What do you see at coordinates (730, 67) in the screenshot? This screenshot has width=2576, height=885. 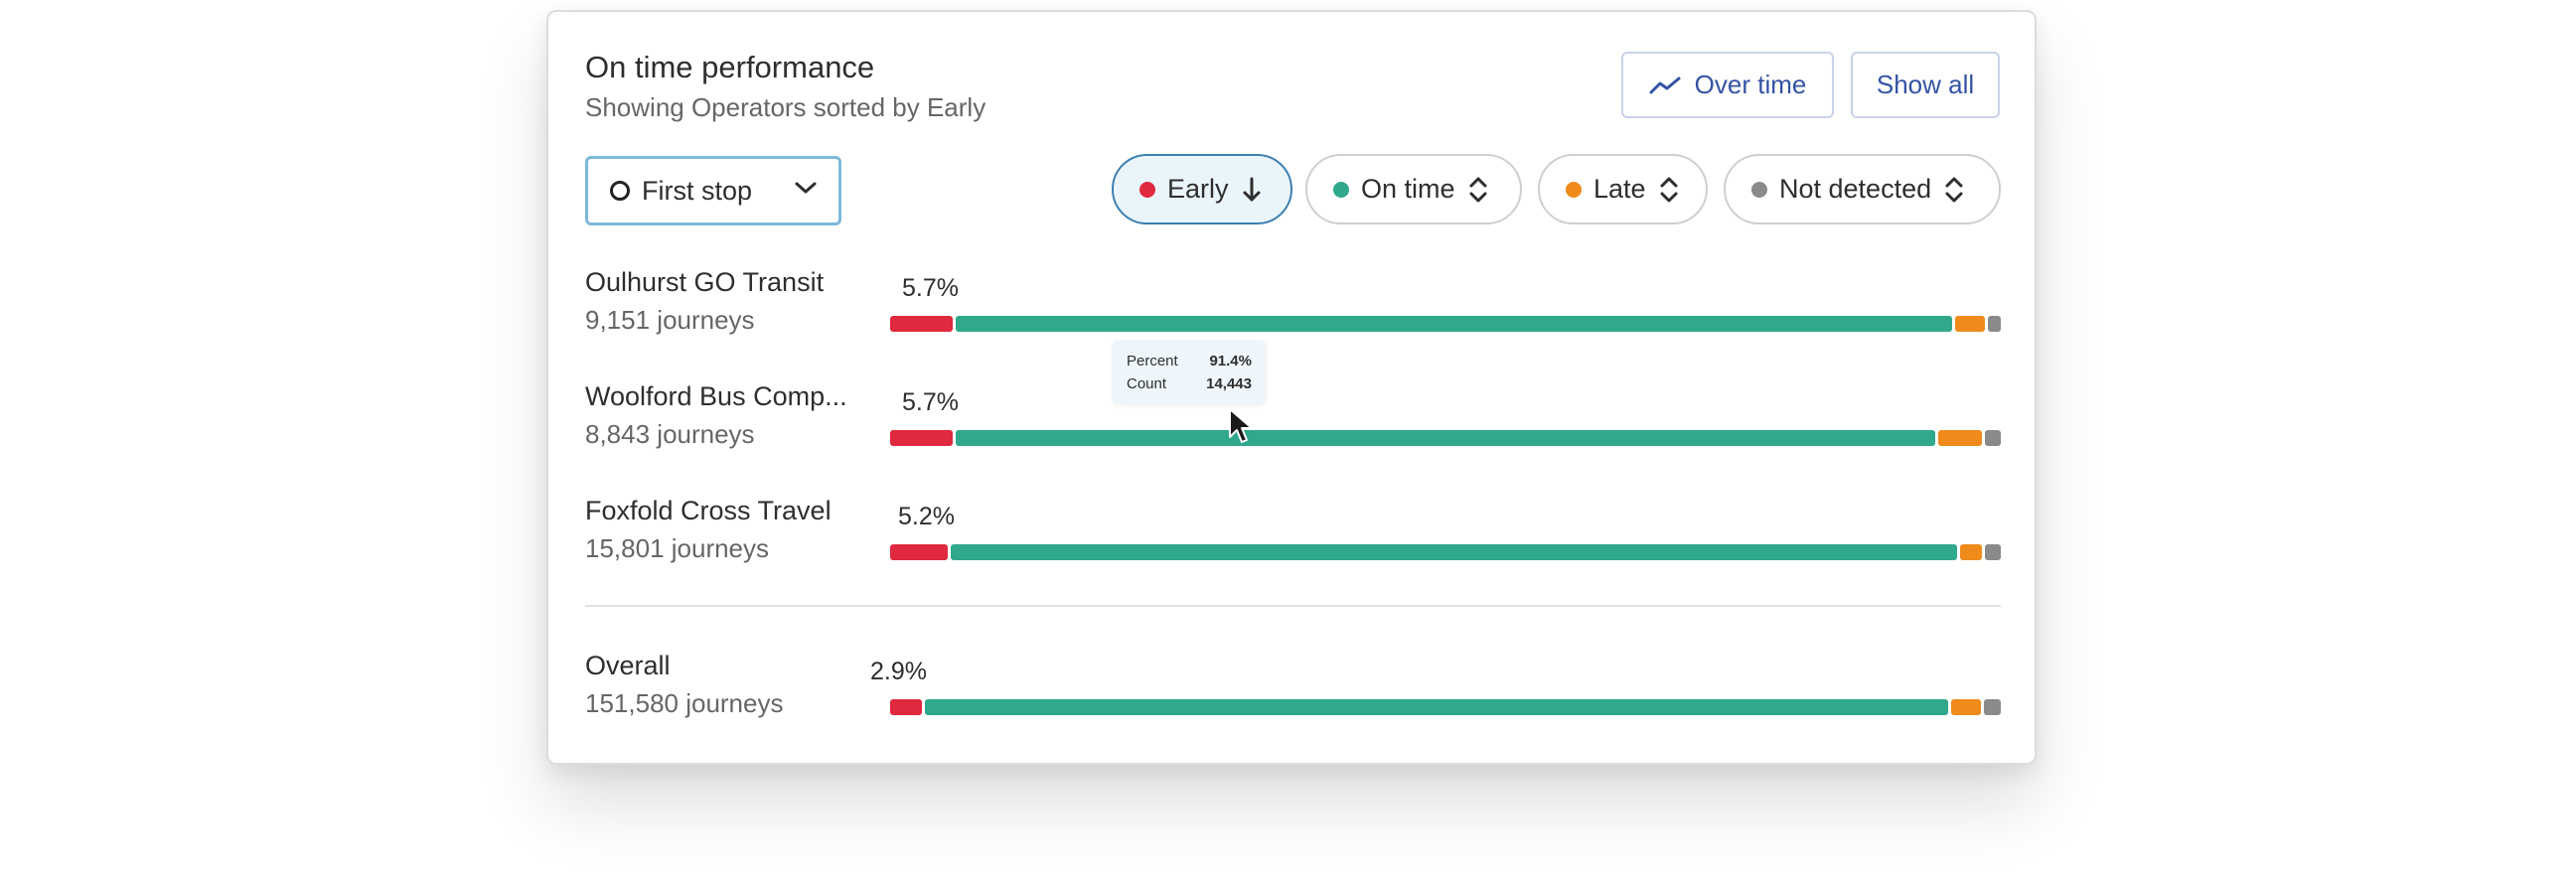 I see `card-title: On time performance` at bounding box center [730, 67].